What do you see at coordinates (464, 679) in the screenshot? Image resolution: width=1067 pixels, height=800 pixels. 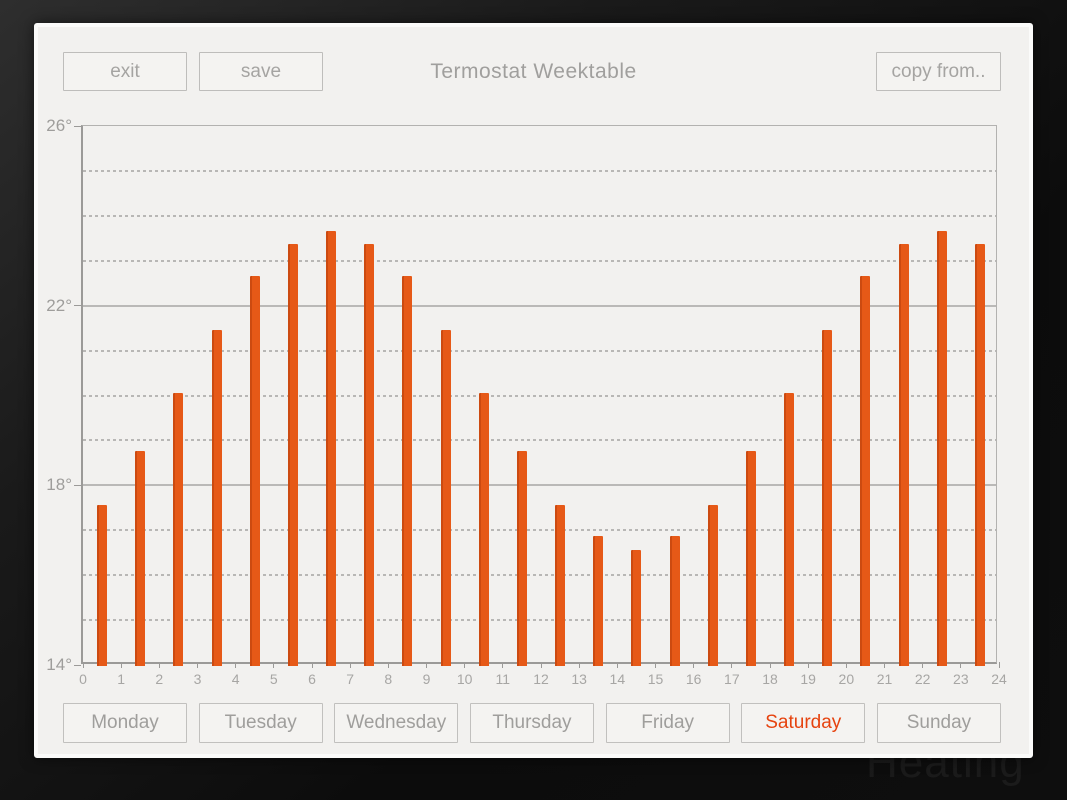 I see `x-axis-label: 10` at bounding box center [464, 679].